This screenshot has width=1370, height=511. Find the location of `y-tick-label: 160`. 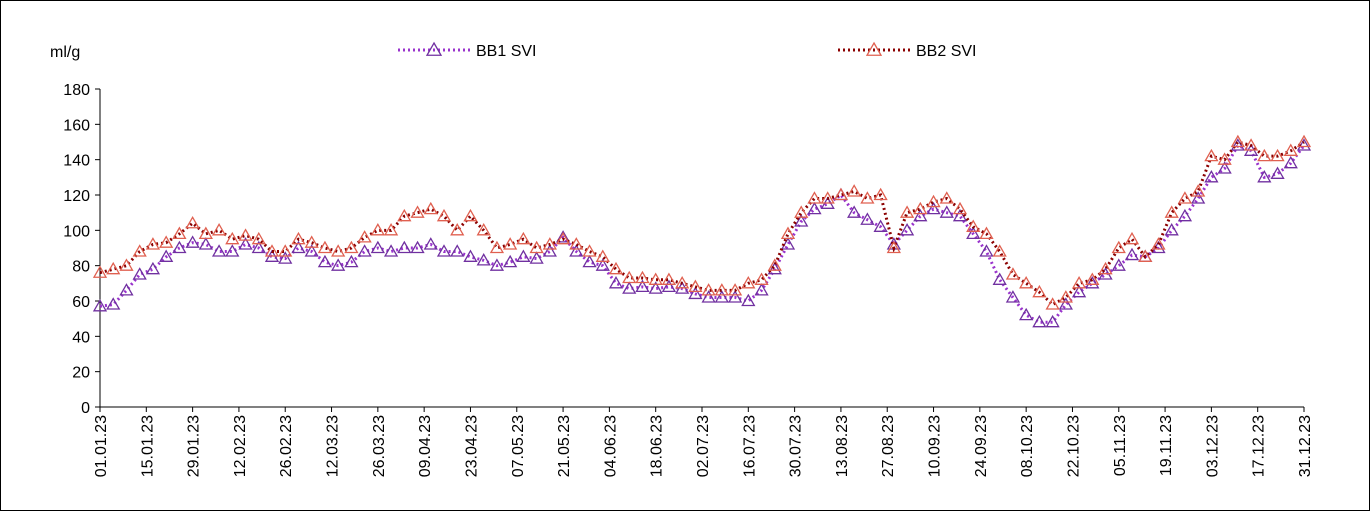

y-tick-label: 160 is located at coordinates (76, 125).